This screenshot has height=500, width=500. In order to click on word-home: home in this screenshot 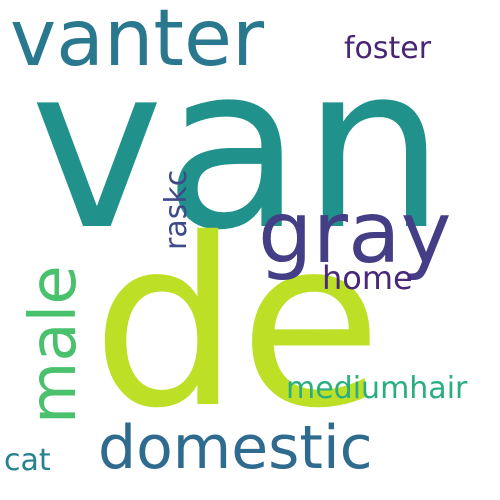, I will do `click(367, 278)`.